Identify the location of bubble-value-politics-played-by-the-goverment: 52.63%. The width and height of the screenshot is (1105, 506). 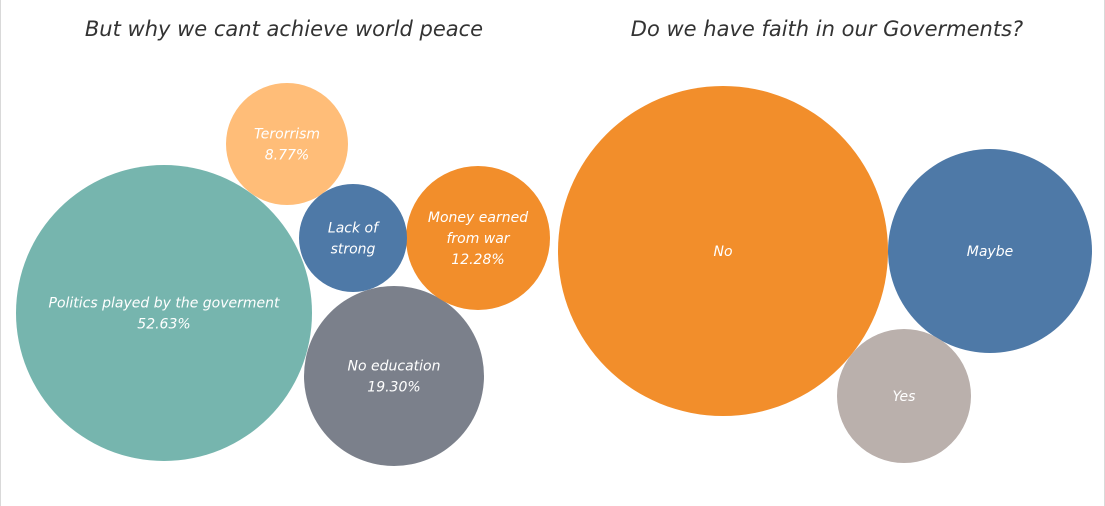
(163, 325).